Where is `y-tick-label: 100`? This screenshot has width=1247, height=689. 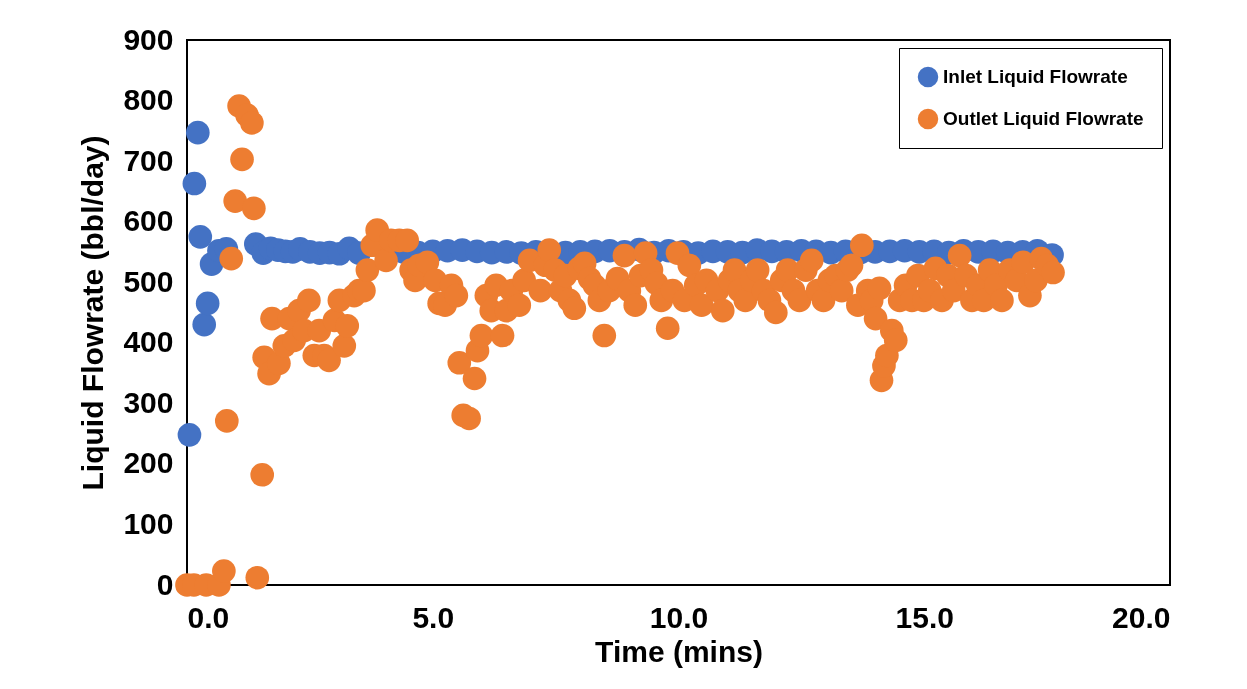
y-tick-label: 100 is located at coordinates (148, 523).